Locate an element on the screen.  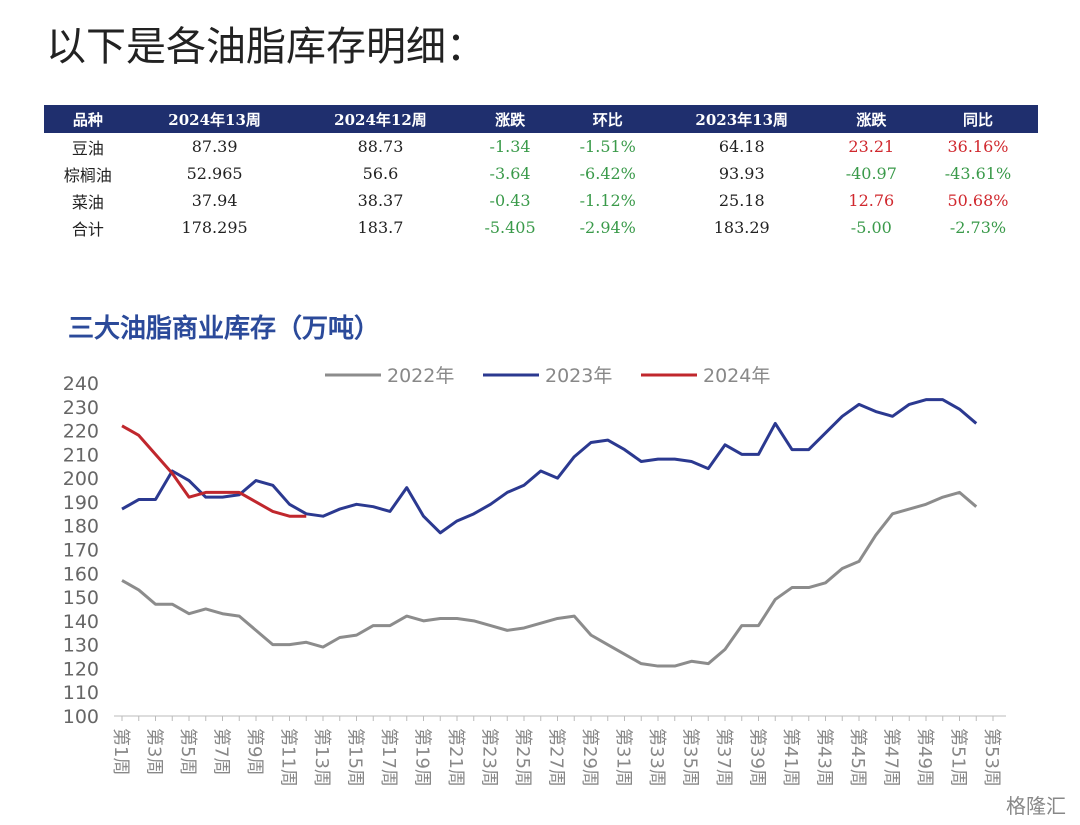
y-tick-label: 180 is located at coordinates (81, 527).